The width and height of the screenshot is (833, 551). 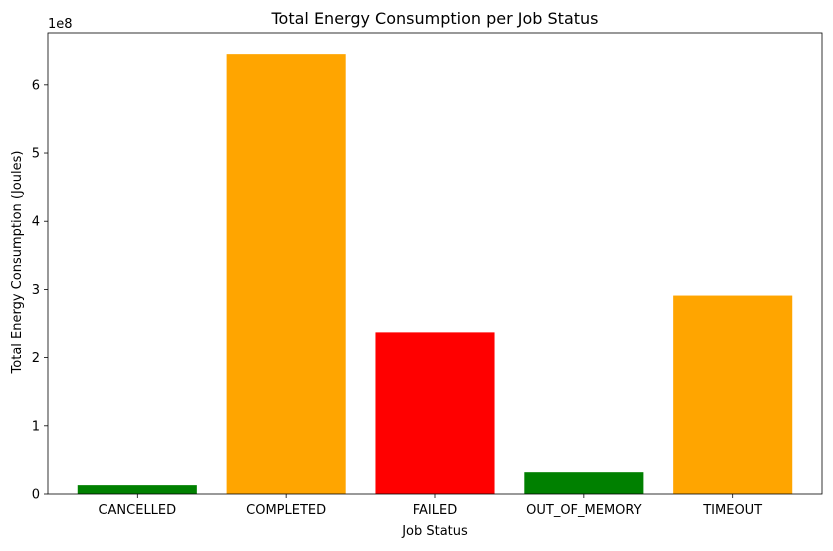 What do you see at coordinates (733, 394) in the screenshot?
I see `bar-timeout` at bounding box center [733, 394].